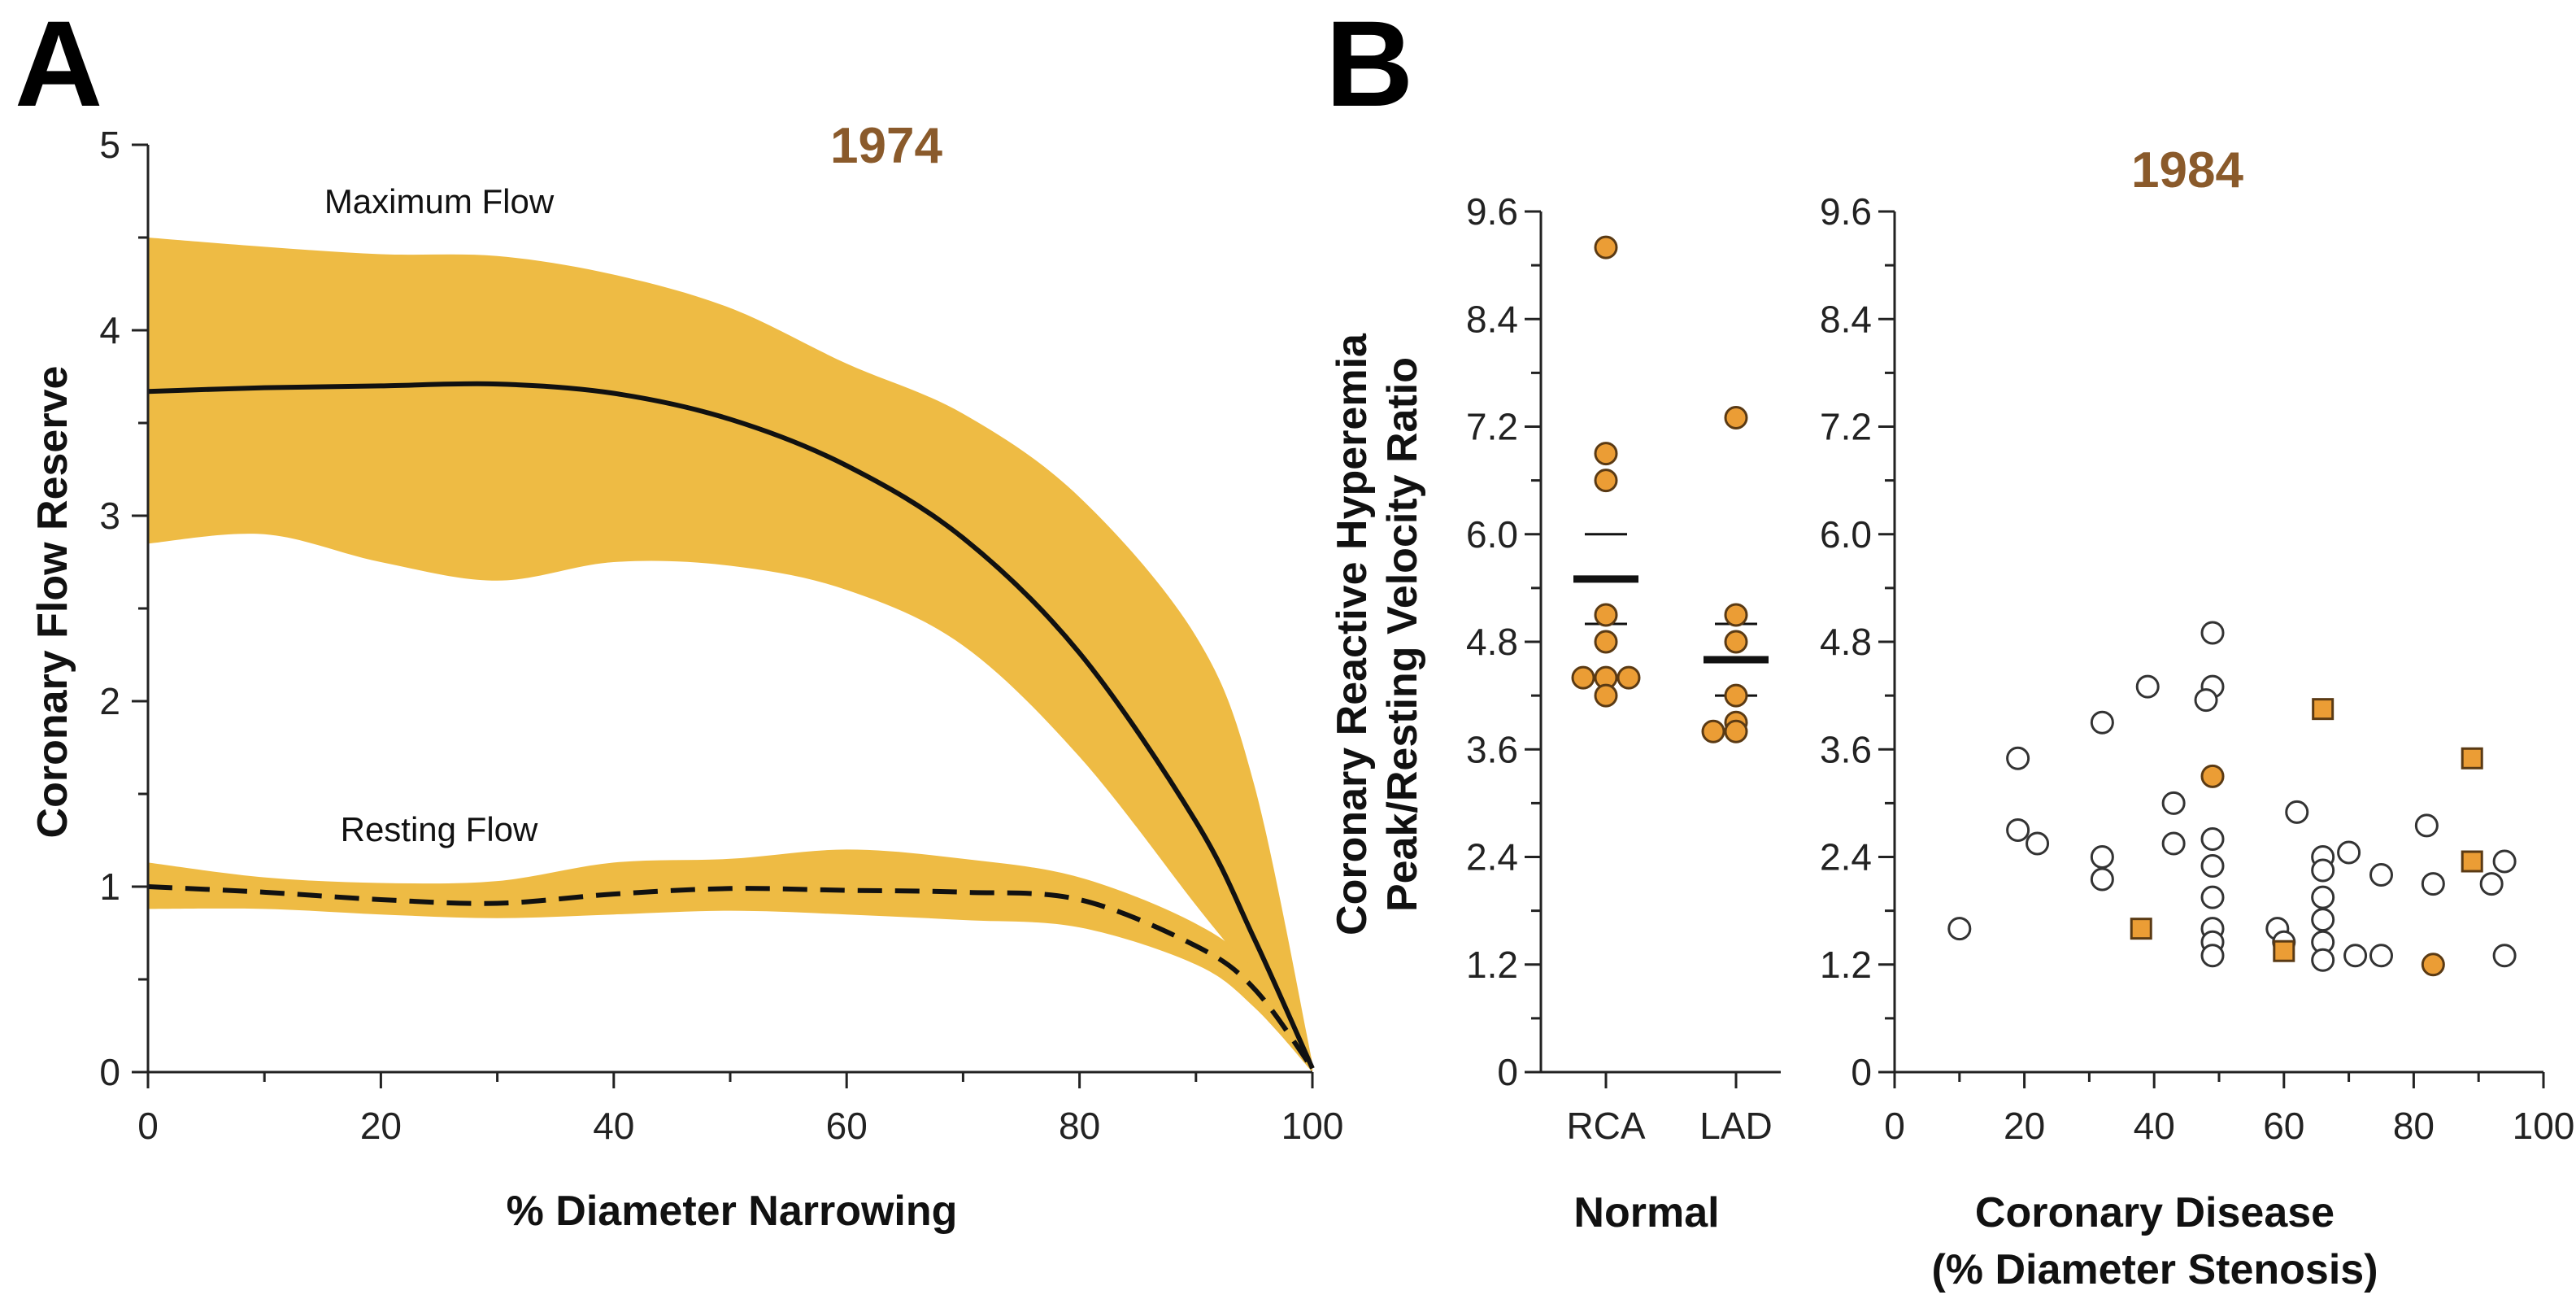 This screenshot has width=2576, height=1308. What do you see at coordinates (110, 701) in the screenshot?
I see `y-tick-label: 2` at bounding box center [110, 701].